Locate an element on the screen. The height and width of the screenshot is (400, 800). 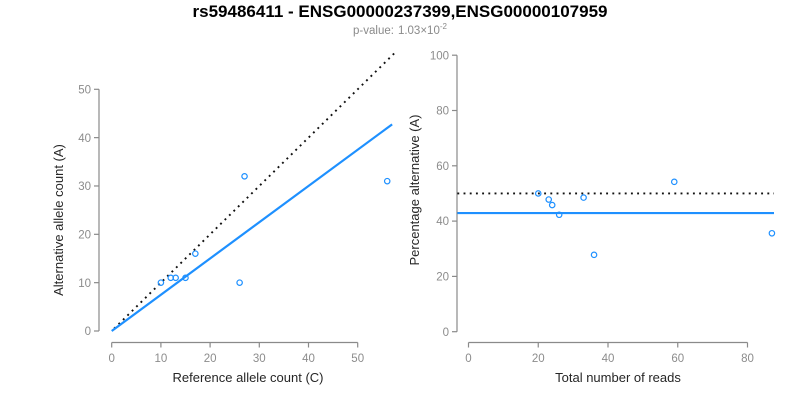
y-tick-label: 100 is located at coordinates (439, 56).